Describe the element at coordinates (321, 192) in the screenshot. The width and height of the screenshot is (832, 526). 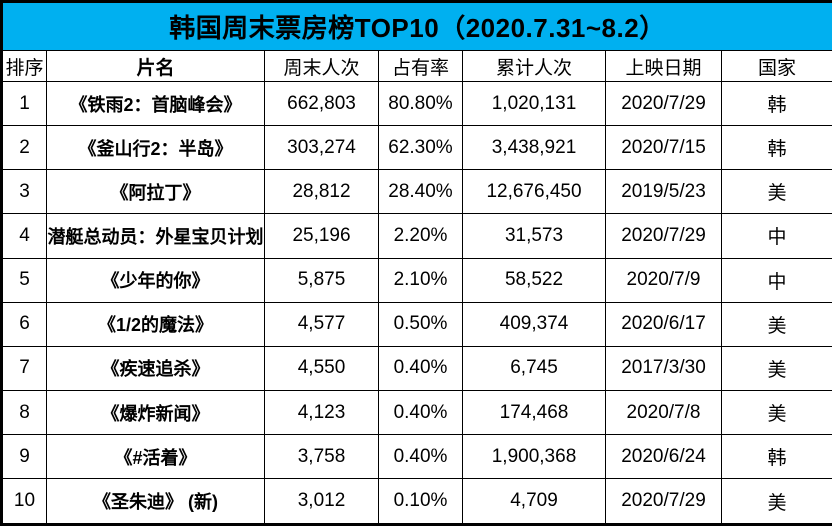
I see `weekend-admissions-cell: 28,812` at that location.